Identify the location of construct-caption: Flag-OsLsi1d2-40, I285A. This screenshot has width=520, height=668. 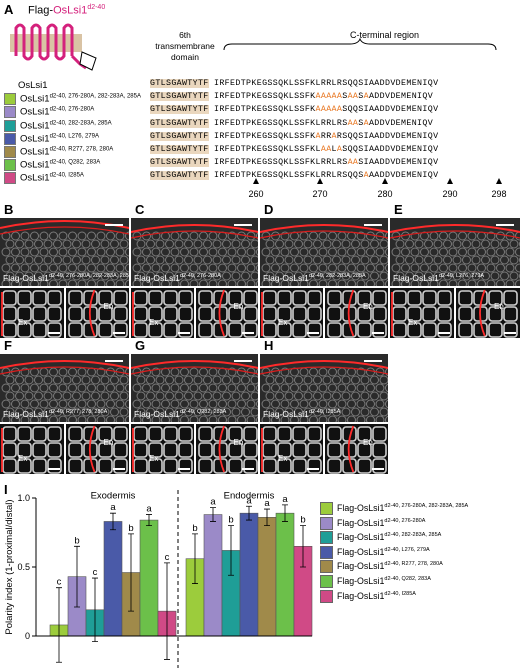
(301, 414).